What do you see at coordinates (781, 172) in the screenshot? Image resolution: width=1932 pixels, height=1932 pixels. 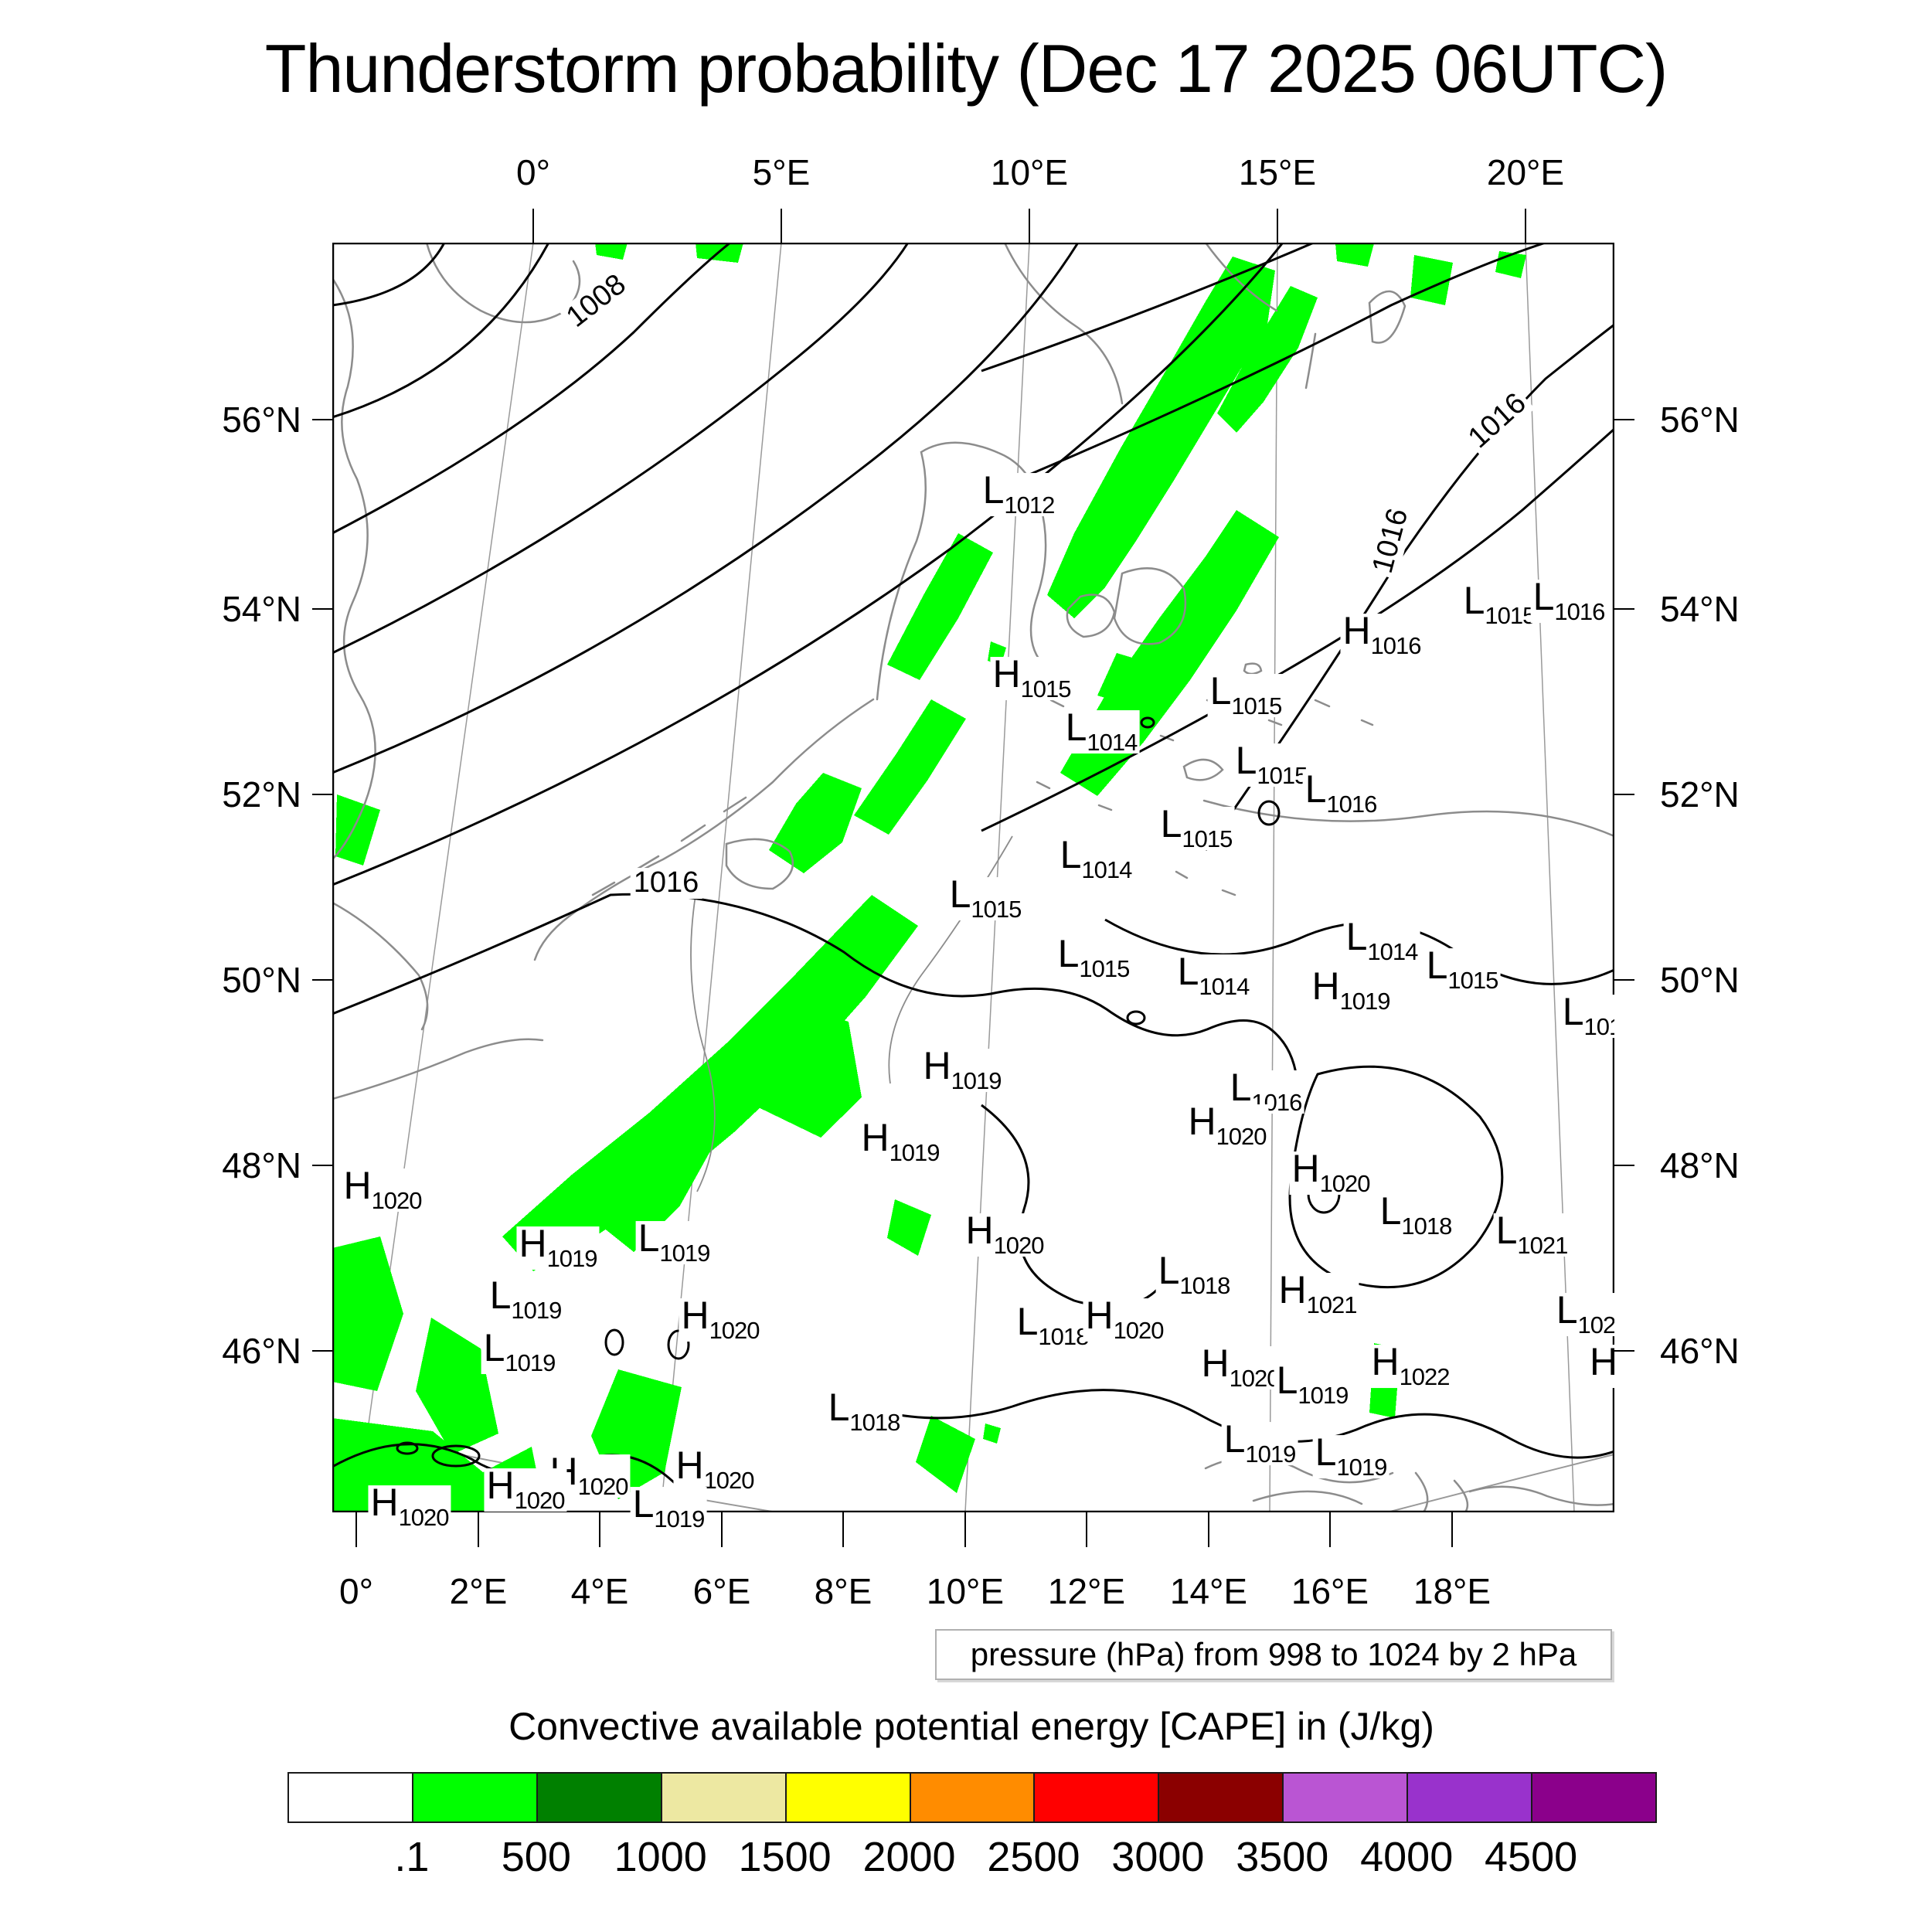 I see `top-axis-label: 5°E` at bounding box center [781, 172].